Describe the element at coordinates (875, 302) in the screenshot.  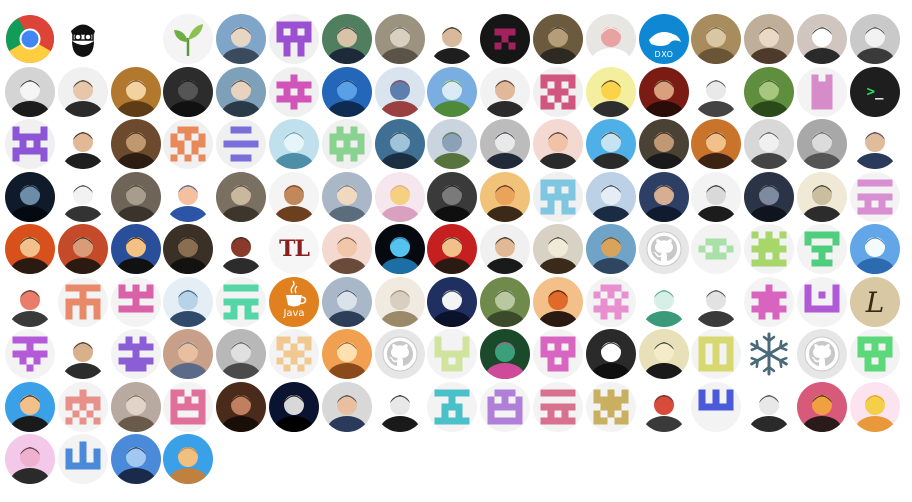
I see `l-letter-avatar: L` at that location.